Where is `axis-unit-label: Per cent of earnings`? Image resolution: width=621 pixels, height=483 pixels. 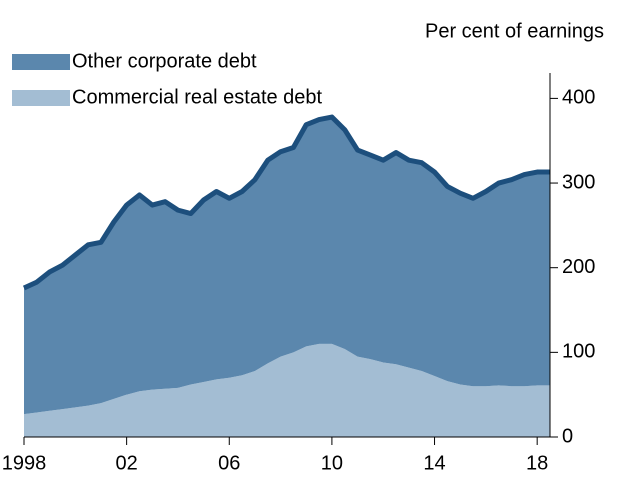
axis-unit-label: Per cent of earnings is located at coordinates (514, 31).